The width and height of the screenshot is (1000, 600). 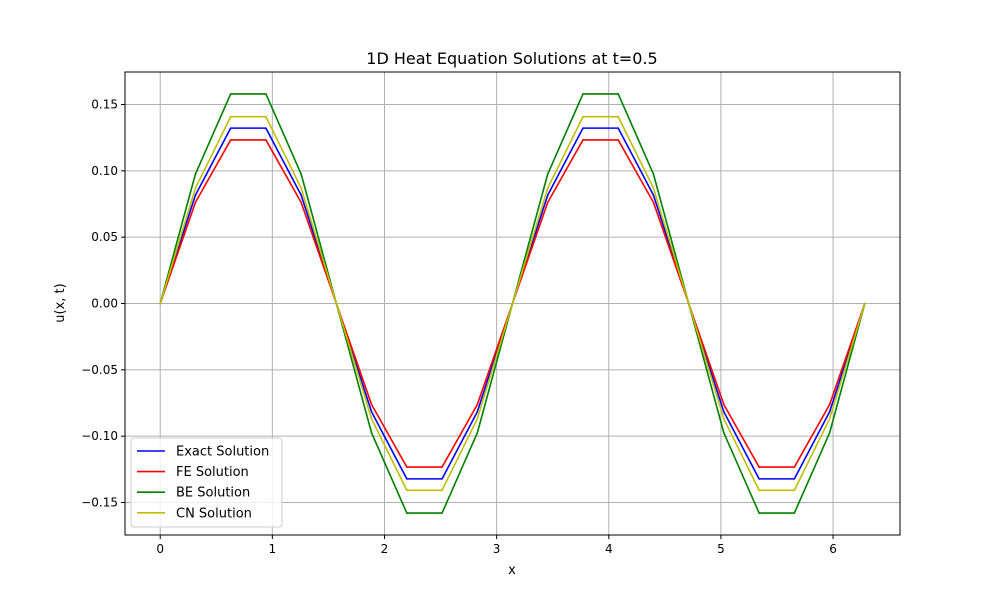 What do you see at coordinates (273, 549) in the screenshot?
I see `x-tick-label: 1` at bounding box center [273, 549].